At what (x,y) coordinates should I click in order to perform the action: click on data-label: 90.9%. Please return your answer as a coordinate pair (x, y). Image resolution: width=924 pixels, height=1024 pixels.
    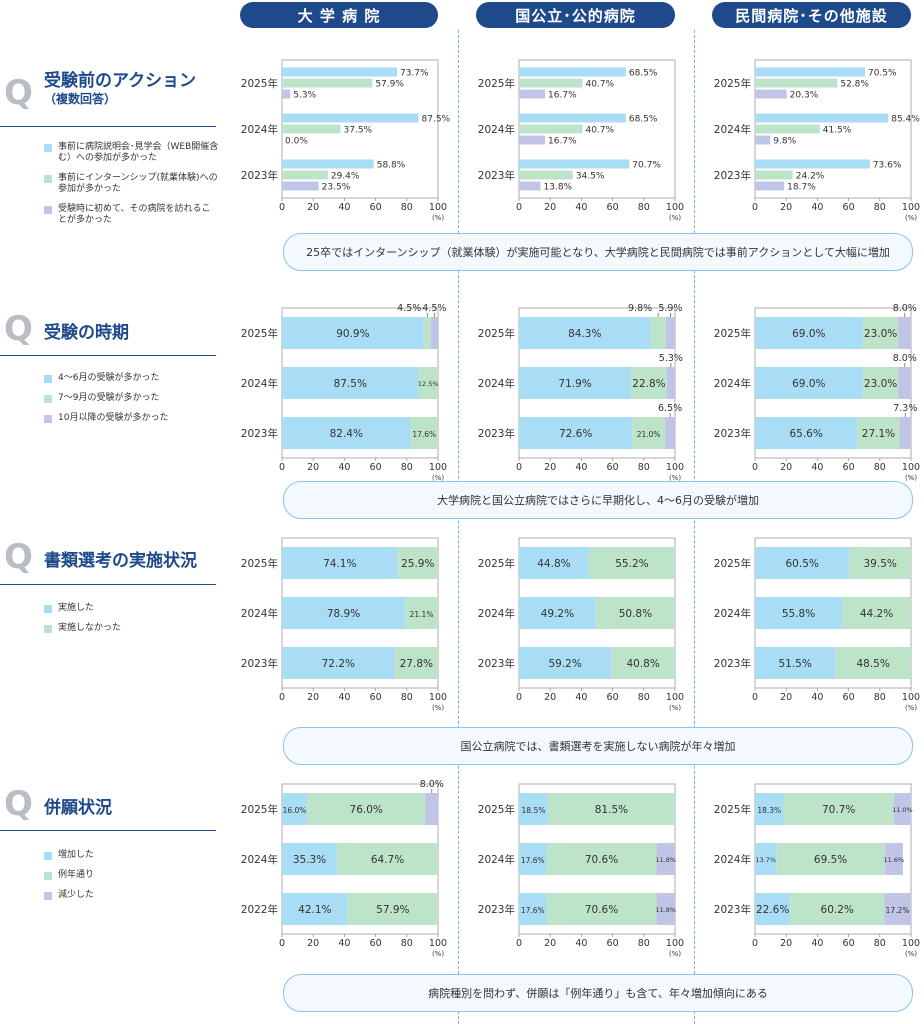
    Looking at the image, I should click on (352, 334).